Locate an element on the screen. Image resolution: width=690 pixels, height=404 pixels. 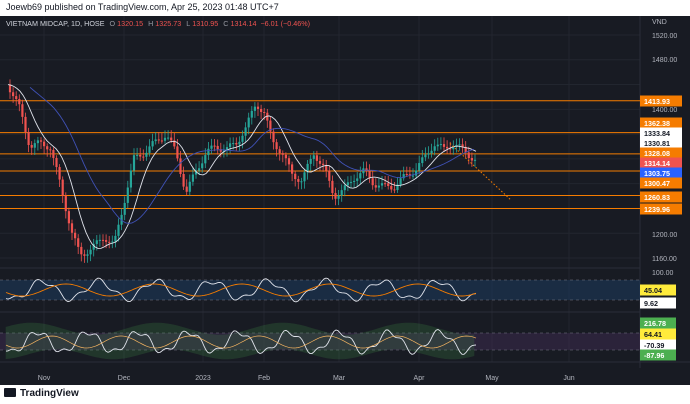
price-label-text-5: 1314.14 is located at coordinates (657, 163).